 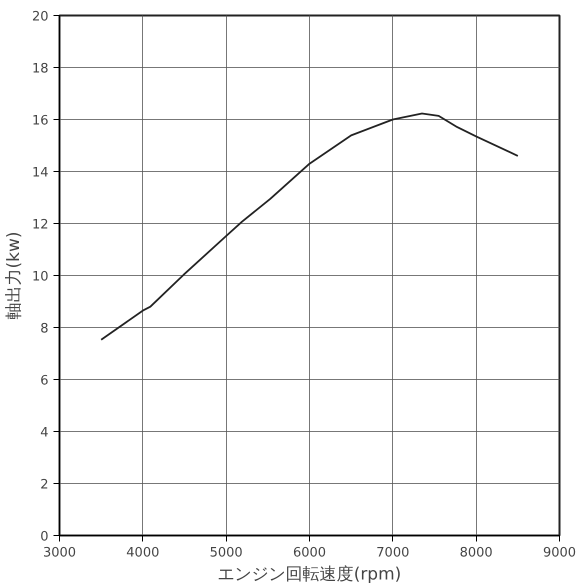 I want to click on y-tick-label: 12, so click(x=40, y=225).